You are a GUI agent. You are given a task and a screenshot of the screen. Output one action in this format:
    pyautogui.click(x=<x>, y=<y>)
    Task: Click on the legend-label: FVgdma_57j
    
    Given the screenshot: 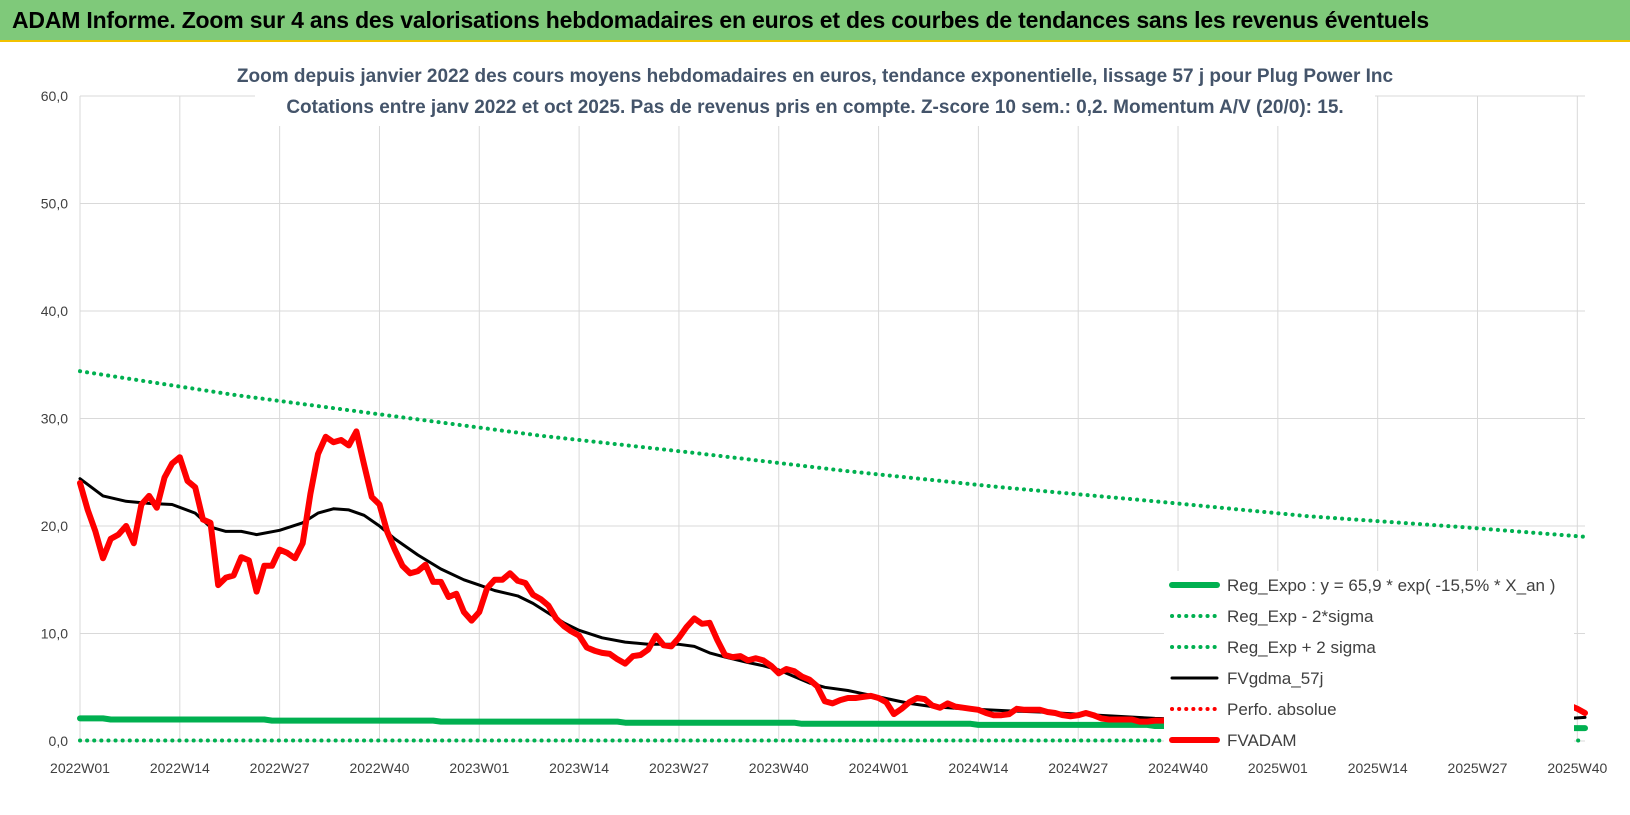 What is the action you would take?
    pyautogui.click(x=1275, y=678)
    